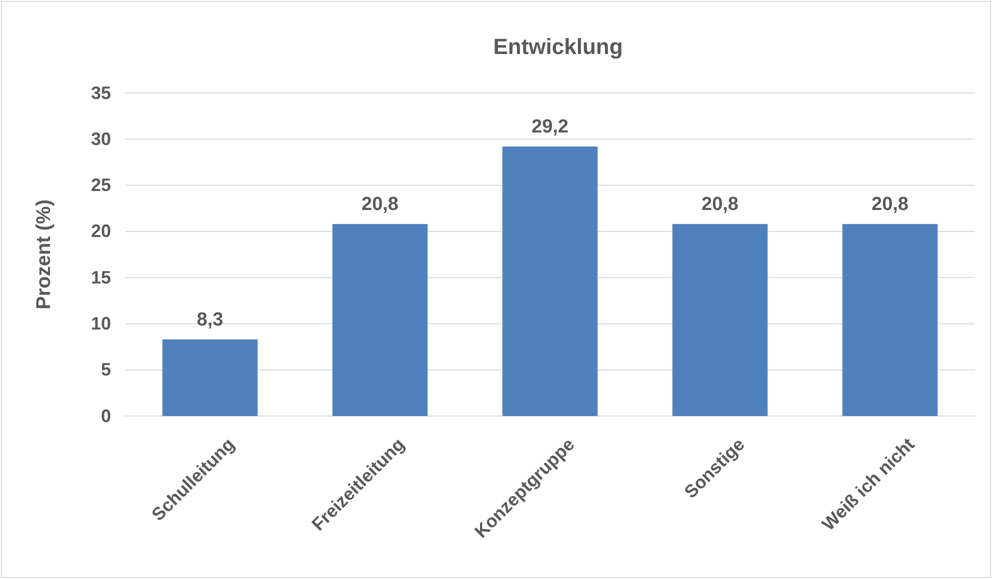 The width and height of the screenshot is (992, 579). What do you see at coordinates (100, 92) in the screenshot?
I see `y-tick-label: 35` at bounding box center [100, 92].